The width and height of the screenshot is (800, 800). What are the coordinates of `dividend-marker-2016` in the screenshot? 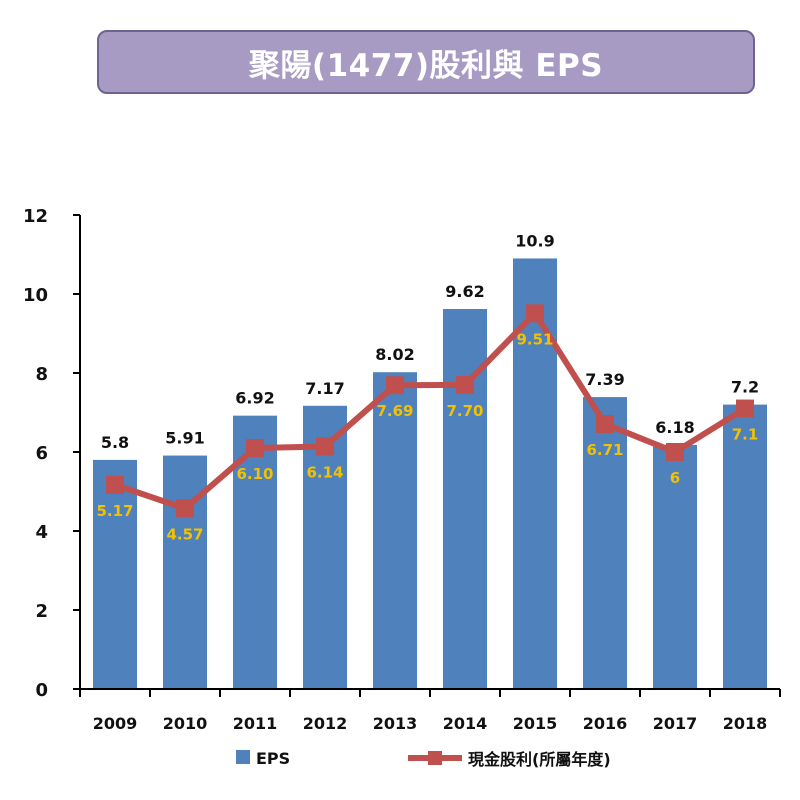 It's located at (605, 423).